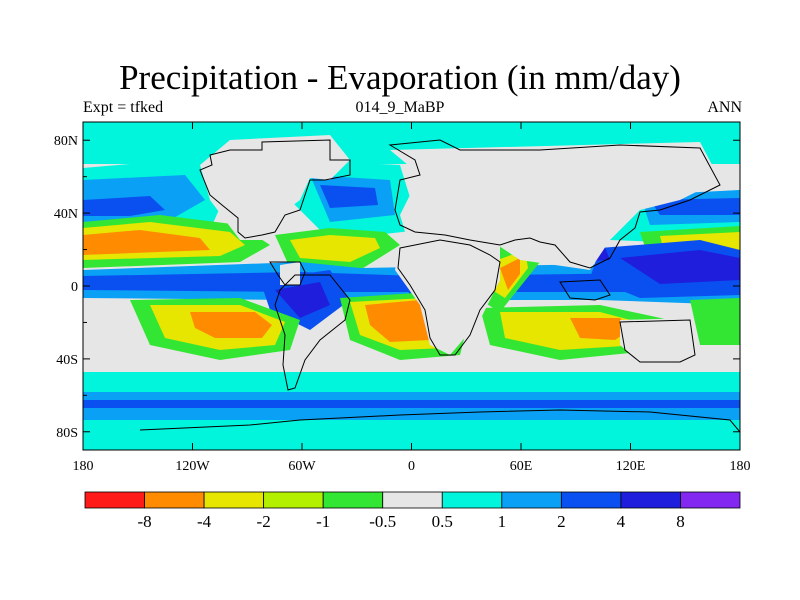 This screenshot has width=800, height=600. What do you see at coordinates (124, 206) in the screenshot?
I see `north-pacific-core-west` at bounding box center [124, 206].